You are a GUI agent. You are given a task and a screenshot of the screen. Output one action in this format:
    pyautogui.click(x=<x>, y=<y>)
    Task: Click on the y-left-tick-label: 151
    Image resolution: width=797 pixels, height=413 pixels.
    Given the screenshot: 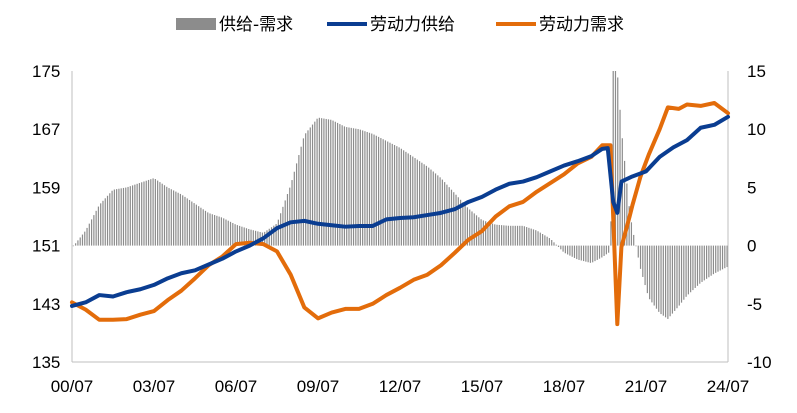 What is the action you would take?
    pyautogui.click(x=46, y=246)
    